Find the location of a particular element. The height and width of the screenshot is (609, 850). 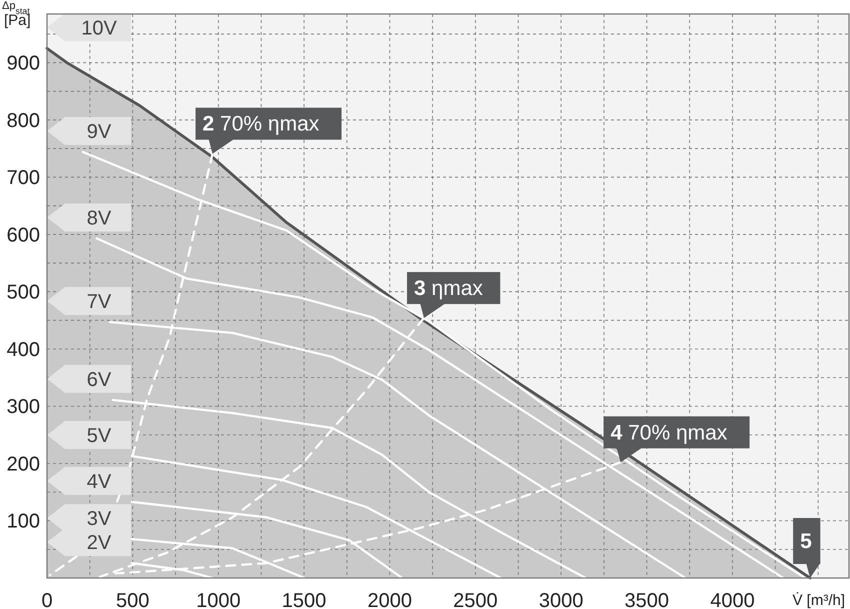

annotation: 4 70% ηmax is located at coordinates (669, 432).